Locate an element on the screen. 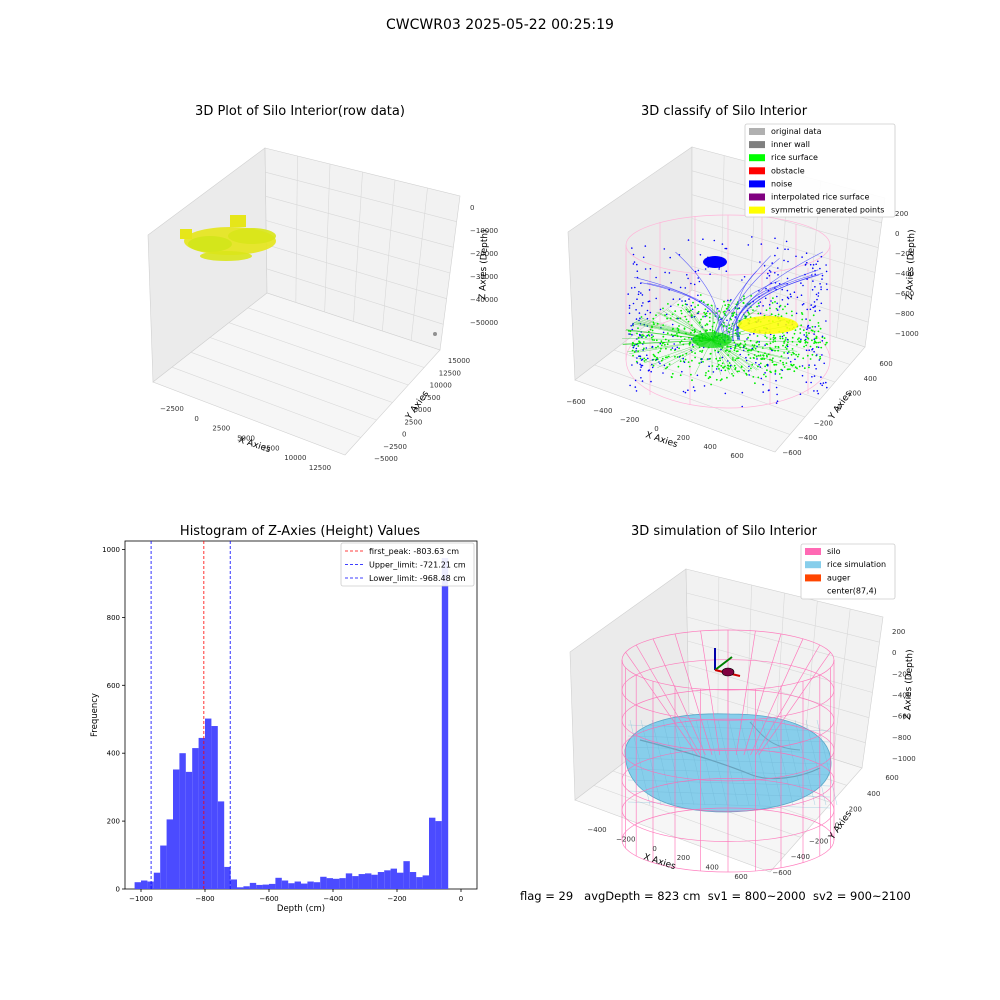 This screenshot has height=1000, width=1000. simulation-legend: silo rice simulation auger center(87,4) is located at coordinates (848, 571).